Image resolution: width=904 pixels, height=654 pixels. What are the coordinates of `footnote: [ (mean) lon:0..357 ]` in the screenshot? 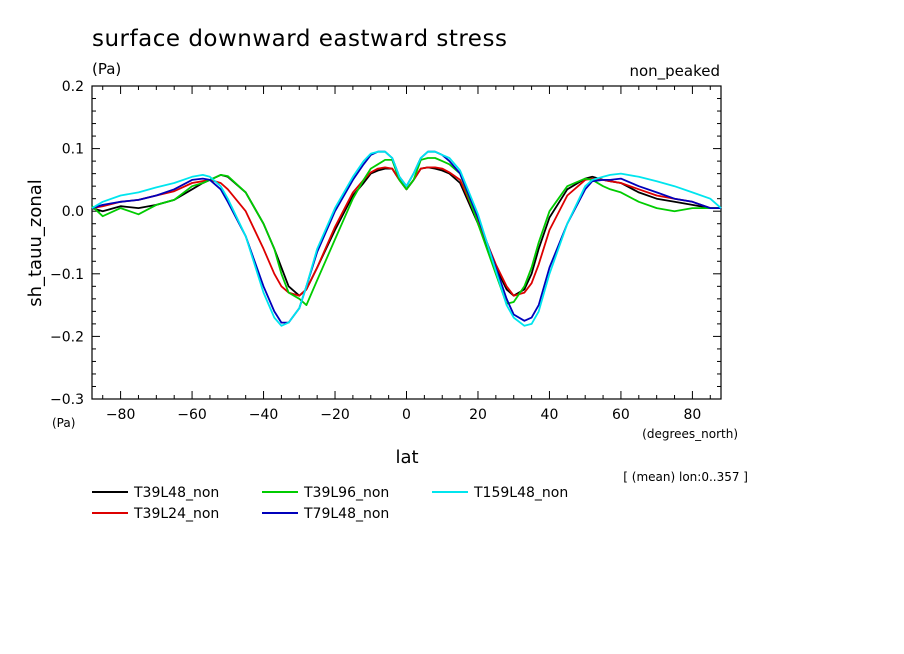 It's located at (685, 477).